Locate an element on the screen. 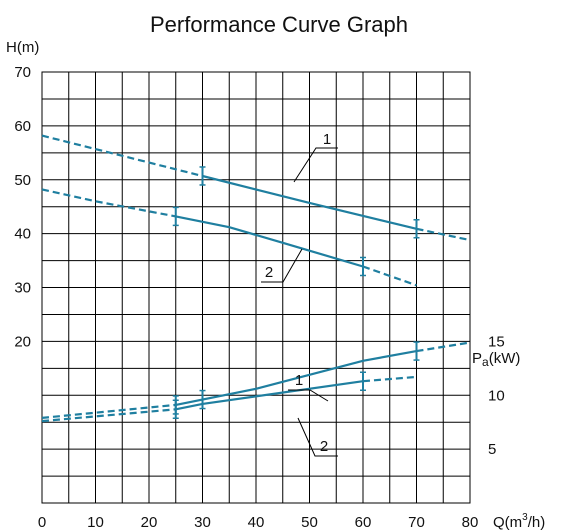  y-tick-label: 60 is located at coordinates (22, 126).